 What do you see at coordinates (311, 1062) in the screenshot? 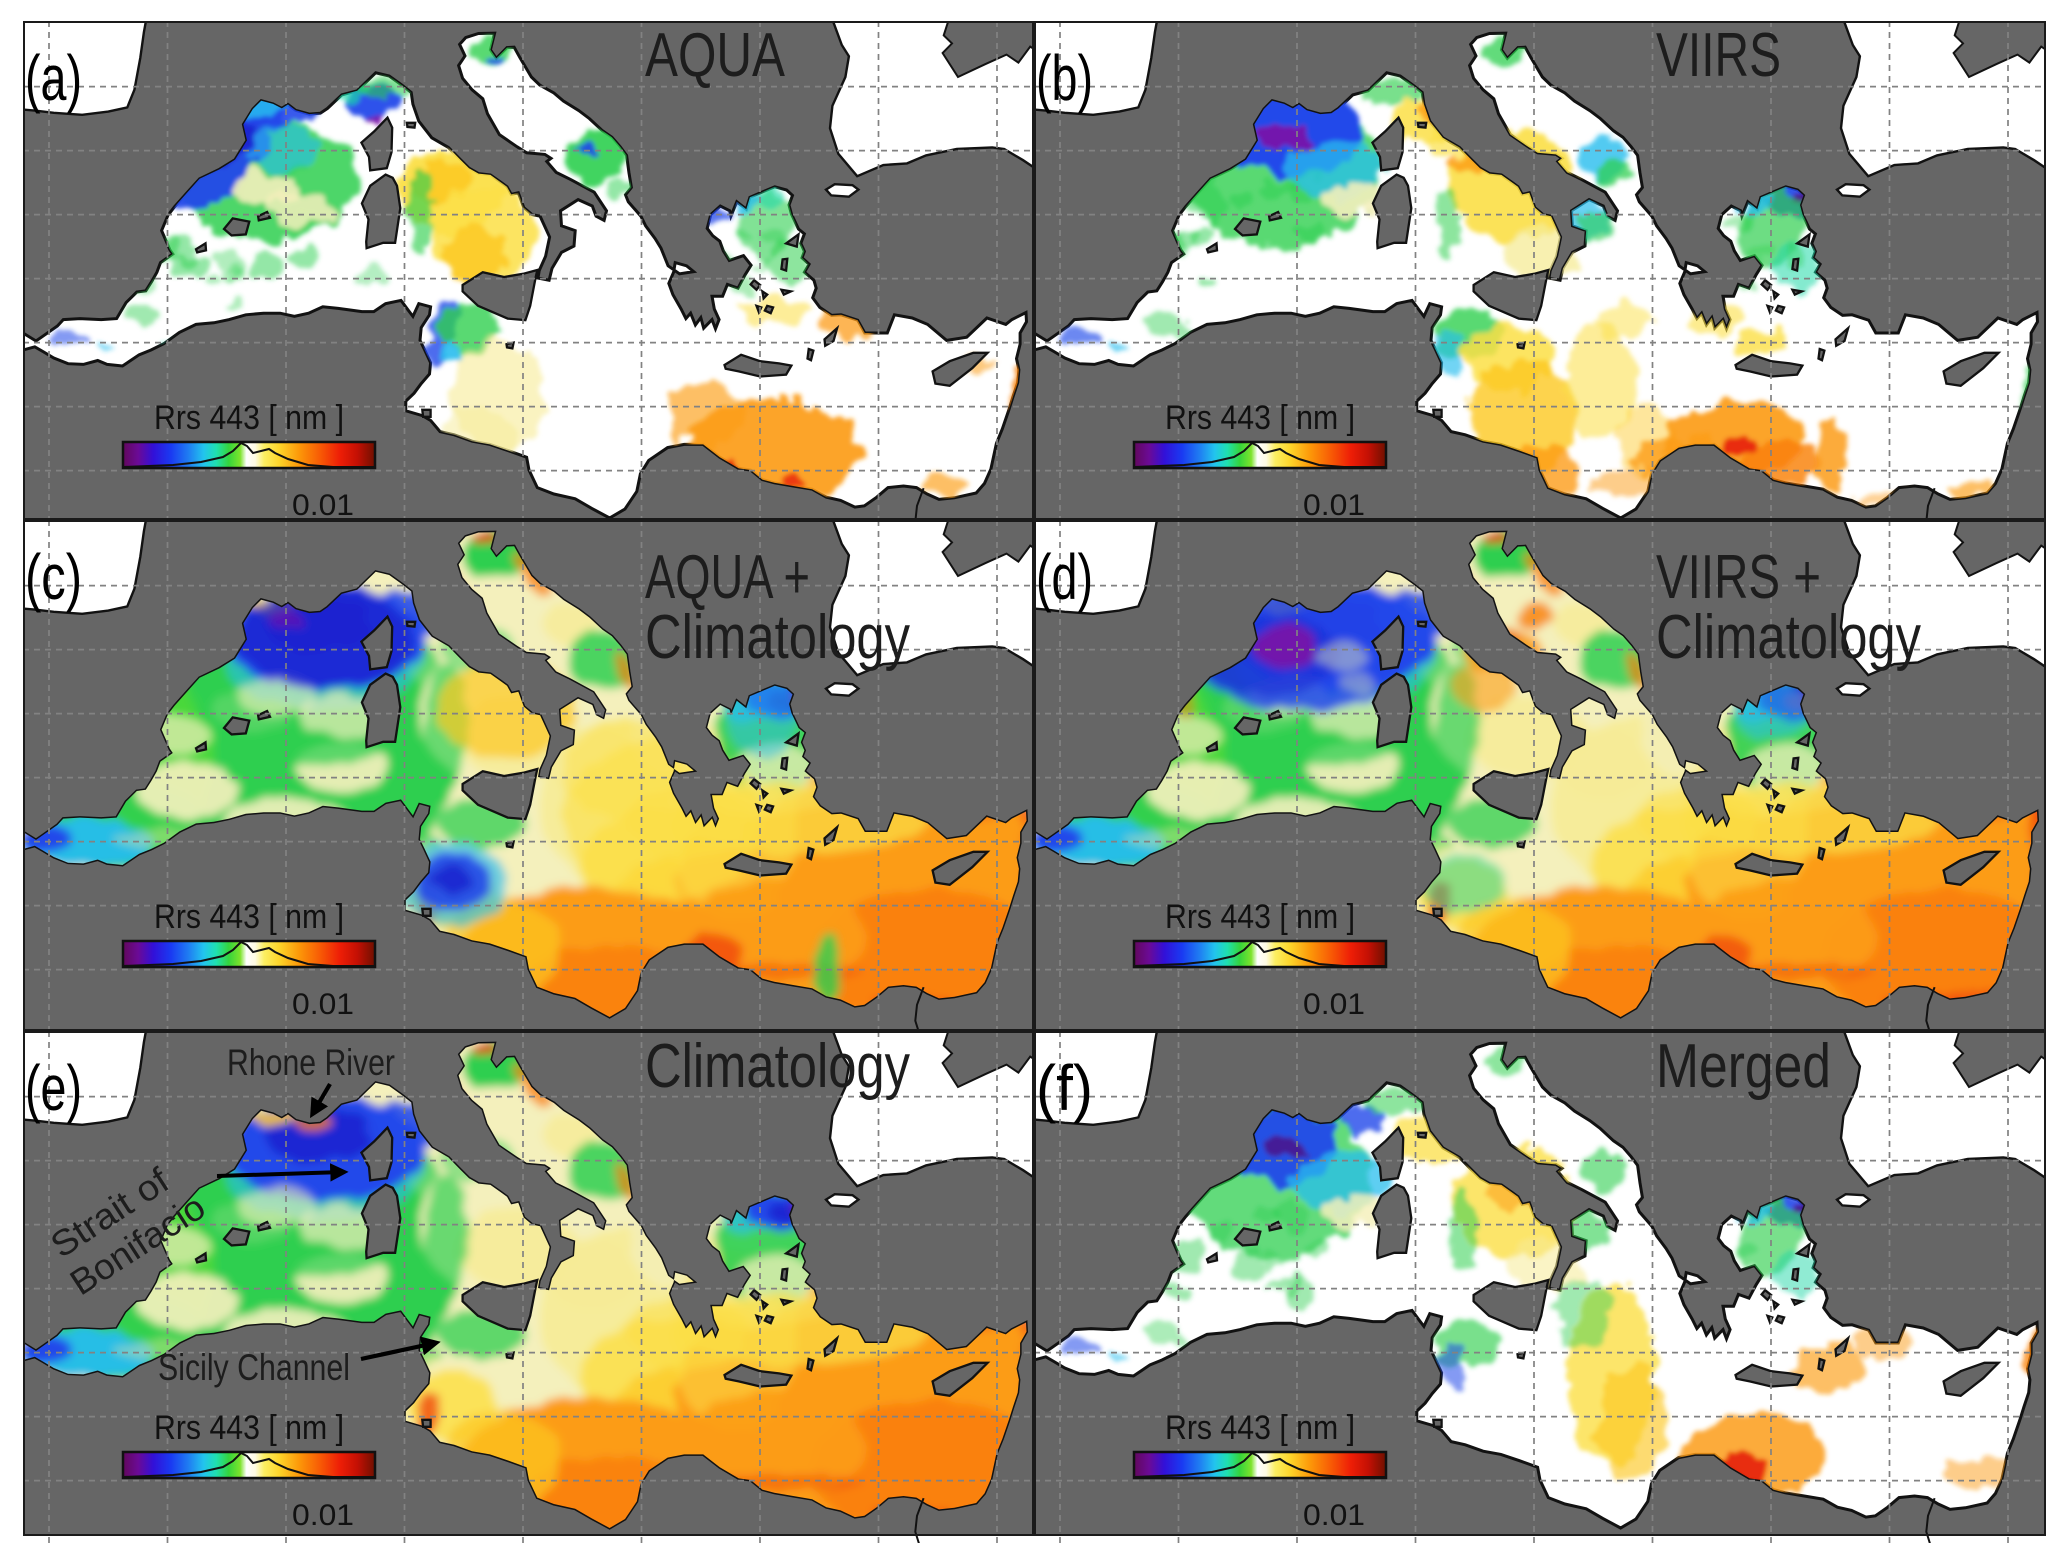
I see `svg-text: Rhone River` at bounding box center [311, 1062].